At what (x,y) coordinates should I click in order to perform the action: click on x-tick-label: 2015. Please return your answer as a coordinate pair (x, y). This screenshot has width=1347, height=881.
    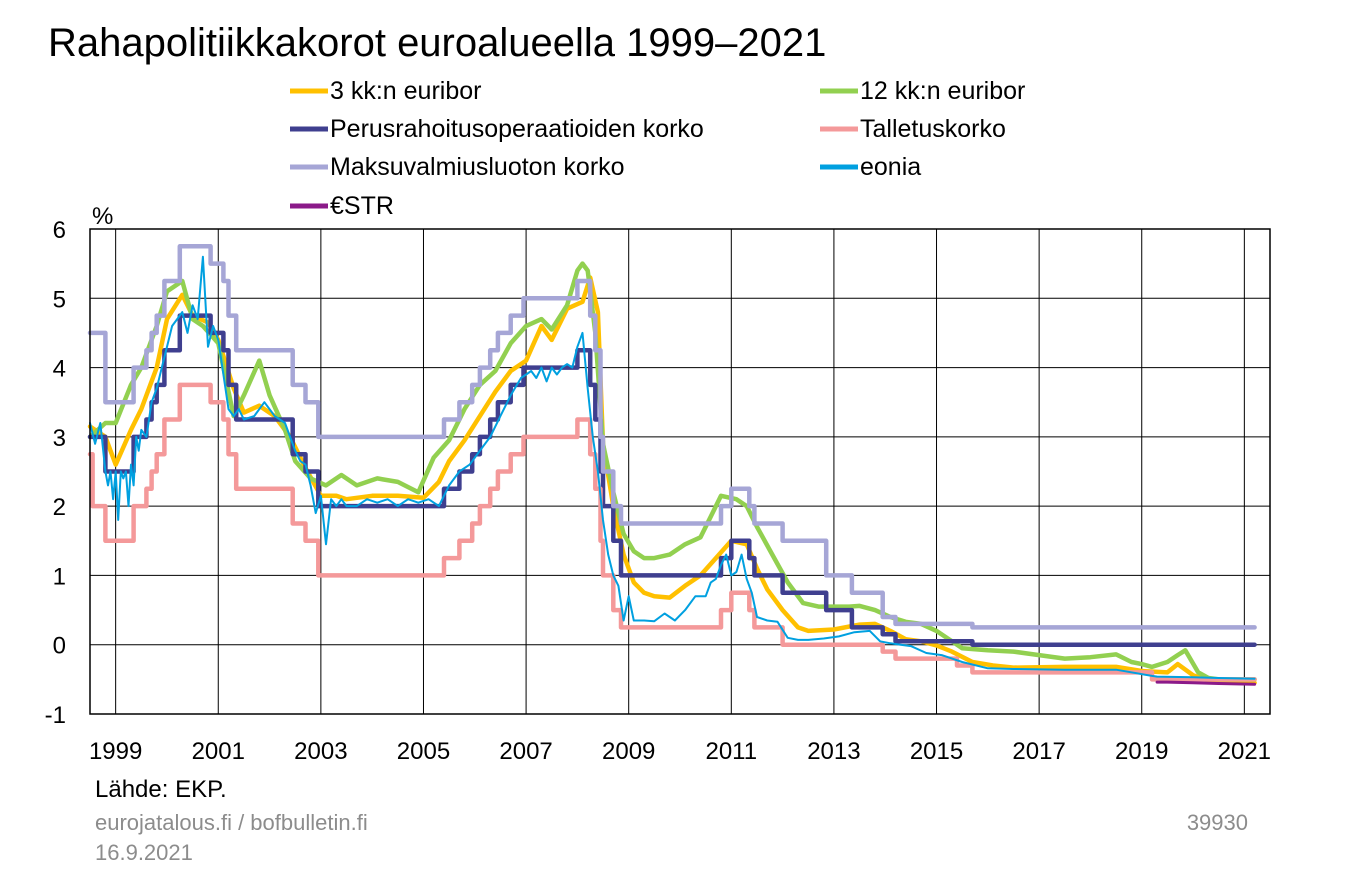
    Looking at the image, I should click on (936, 751).